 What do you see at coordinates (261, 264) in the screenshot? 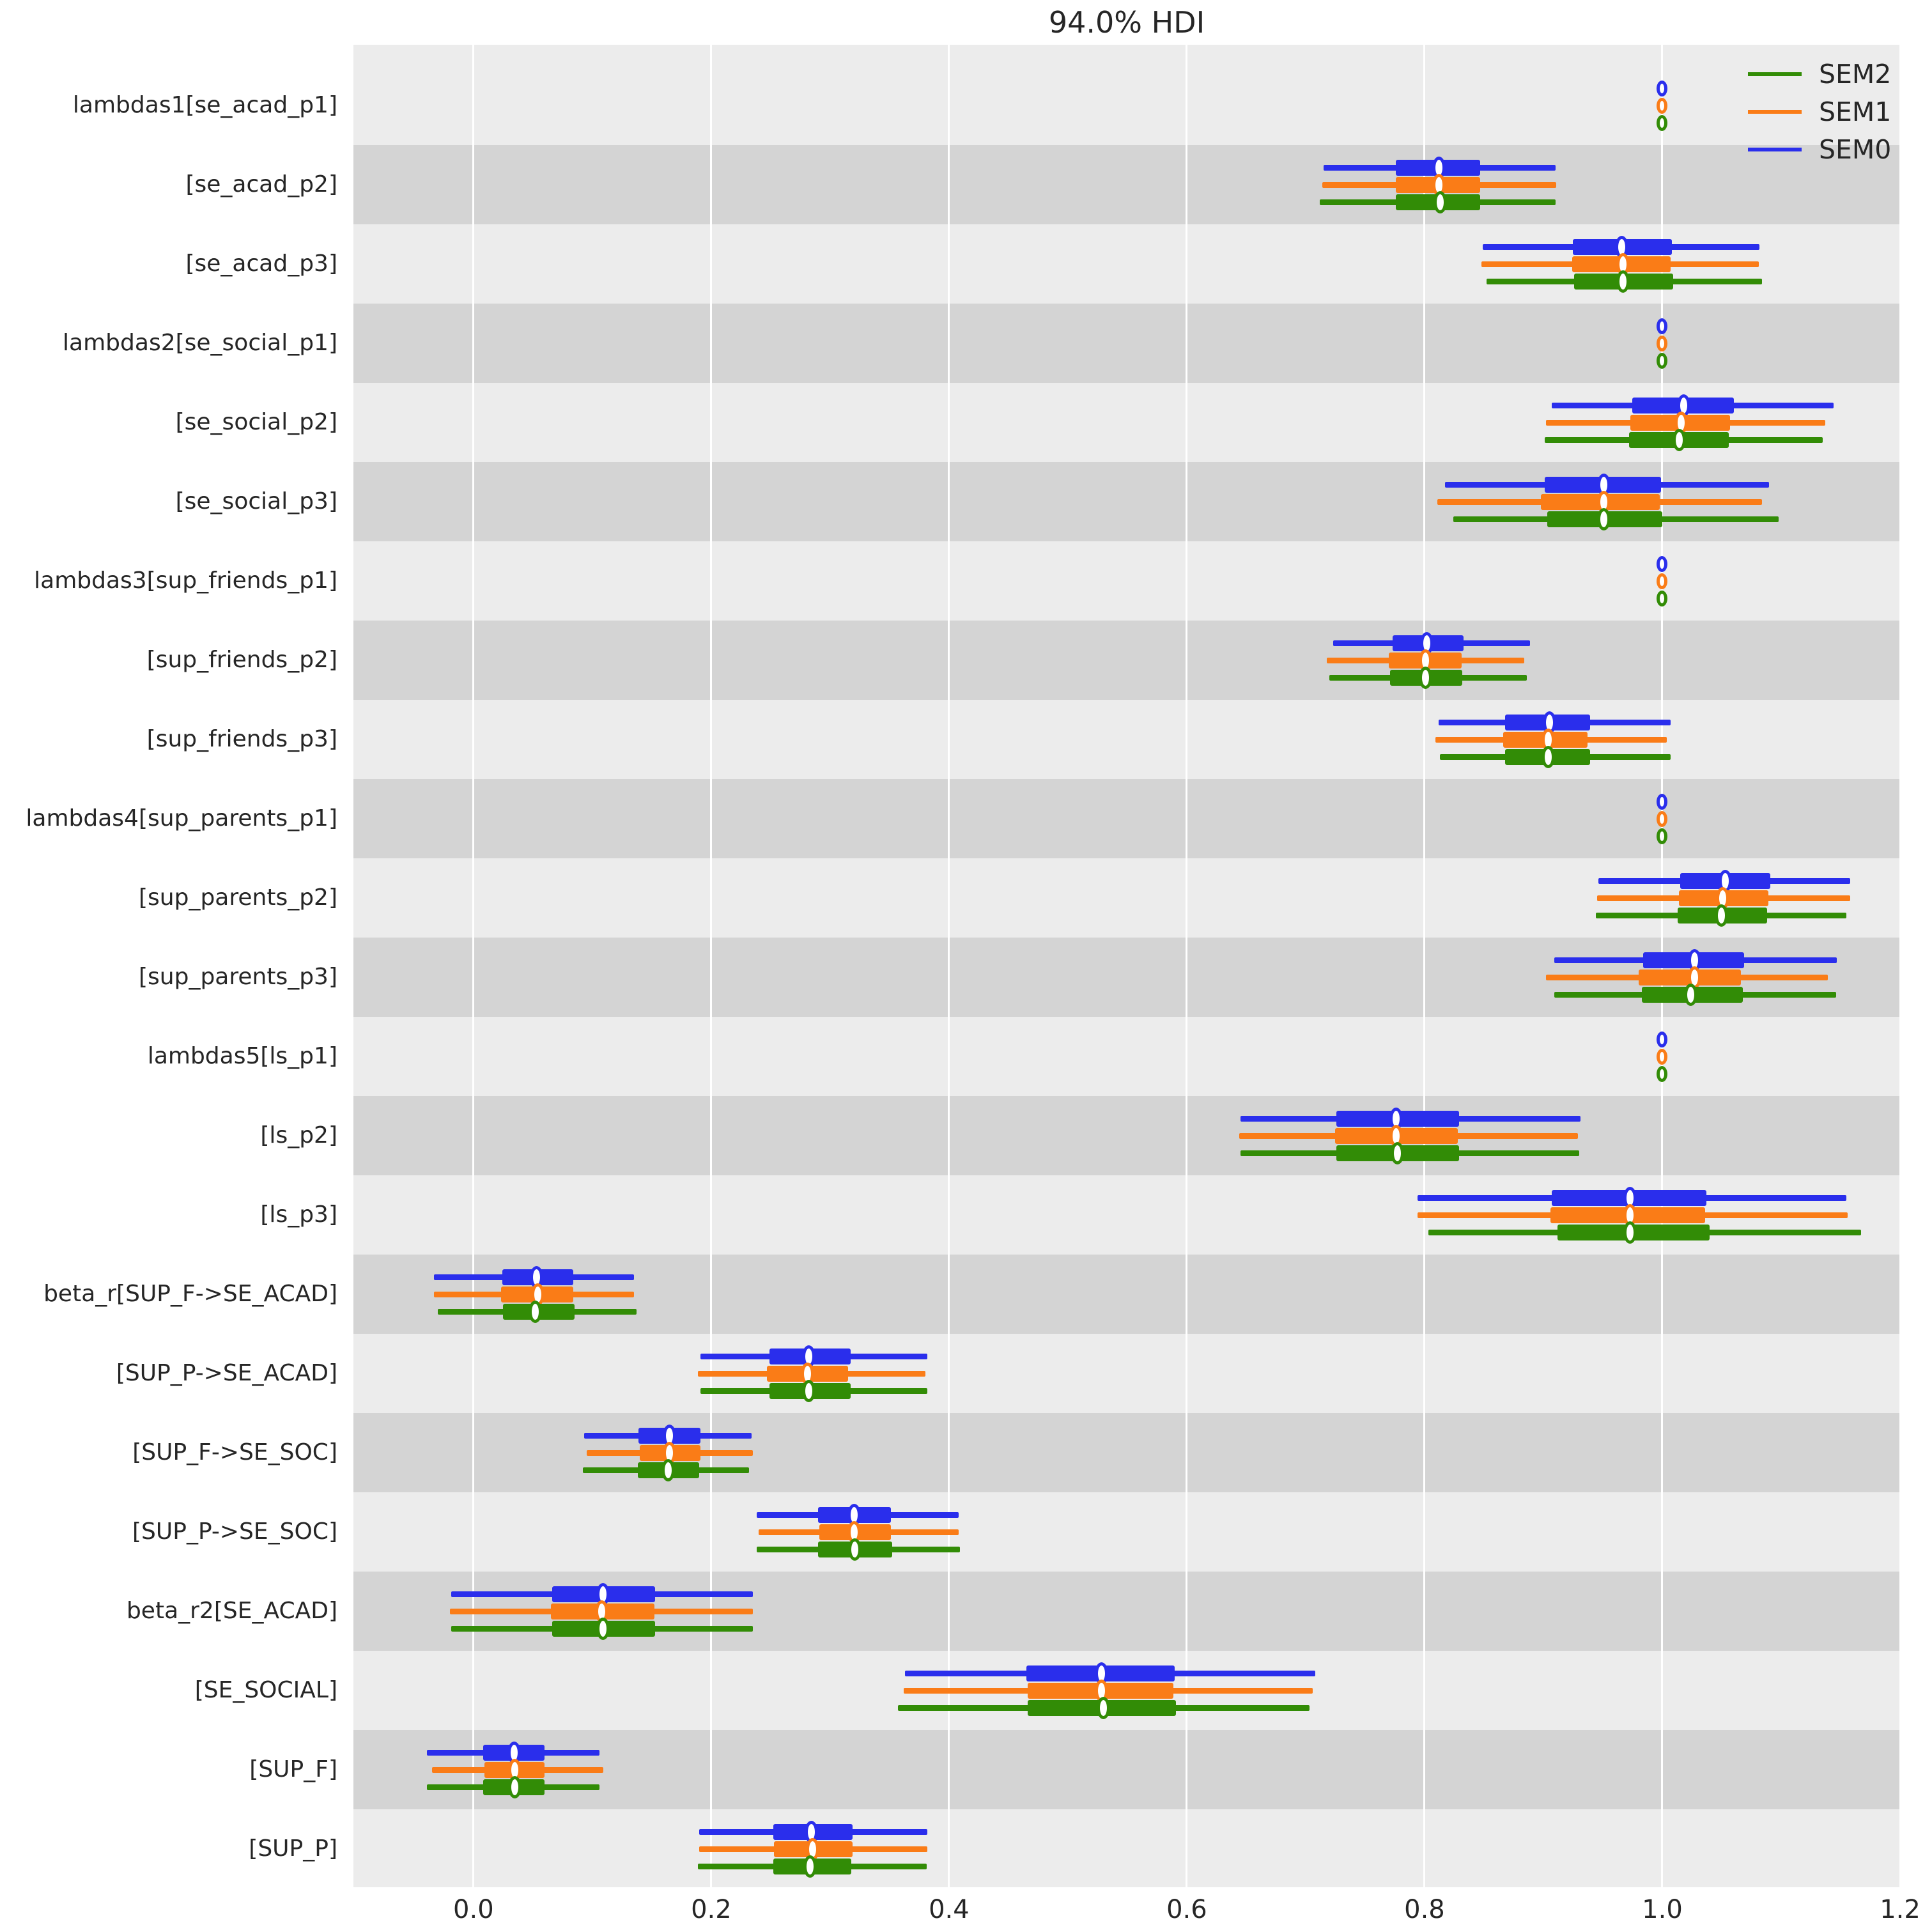
I see `y-tick-label: [se_acad_p3]` at bounding box center [261, 264].